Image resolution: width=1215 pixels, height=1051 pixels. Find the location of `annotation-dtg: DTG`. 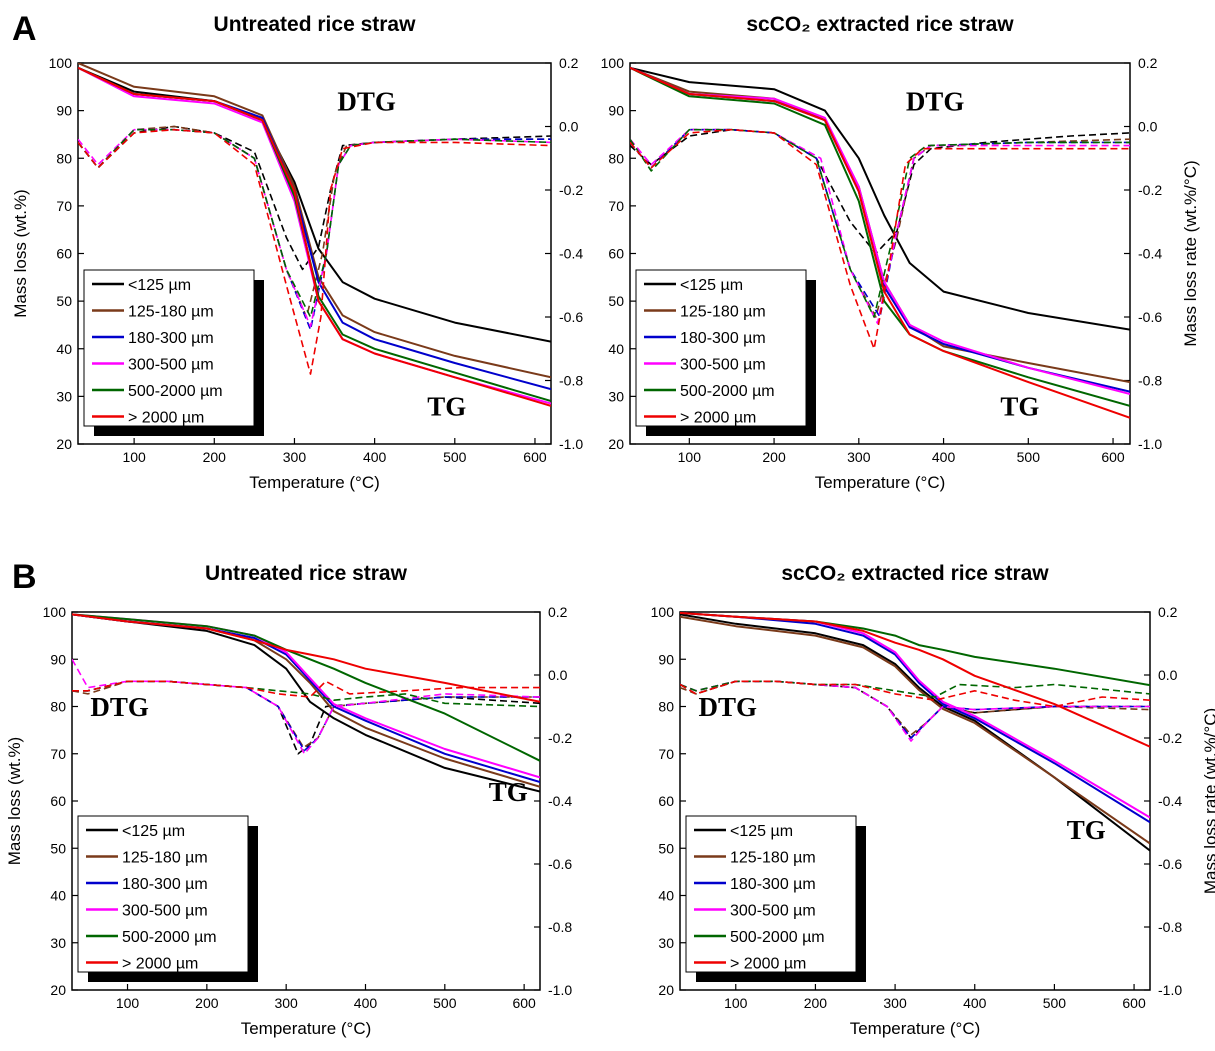

annotation-dtg: DTG is located at coordinates (119, 707).